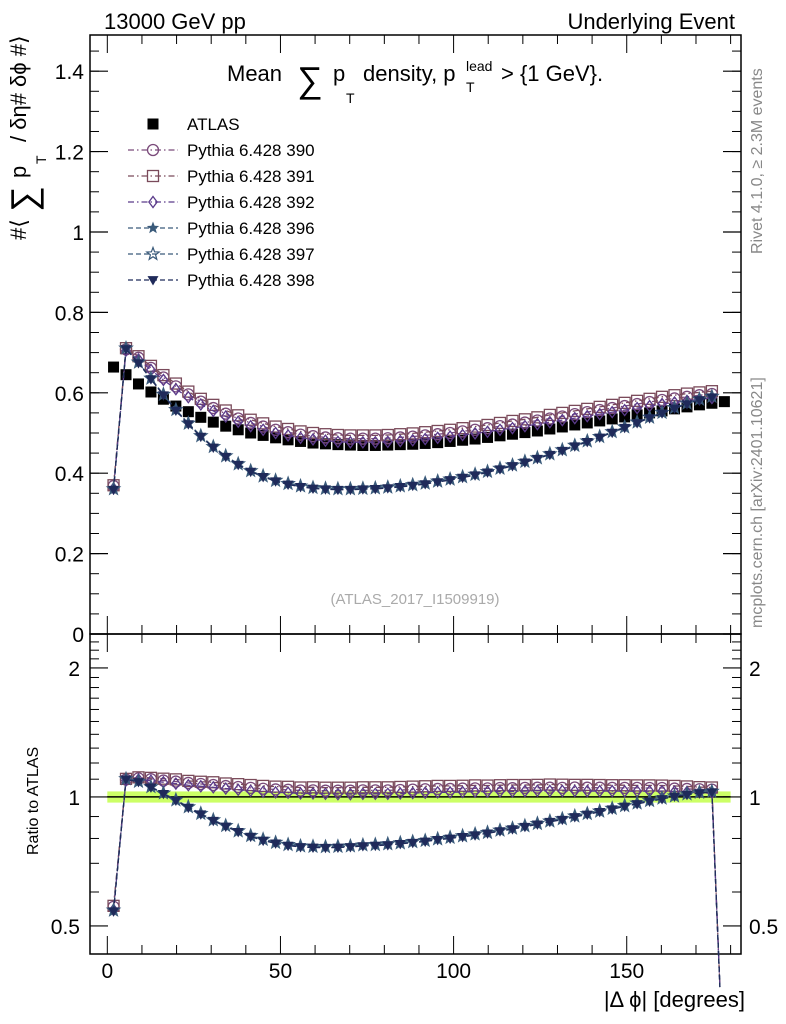  Describe the element at coordinates (251, 254) in the screenshot. I see `legend-label: Pythia 6.428 397` at that location.